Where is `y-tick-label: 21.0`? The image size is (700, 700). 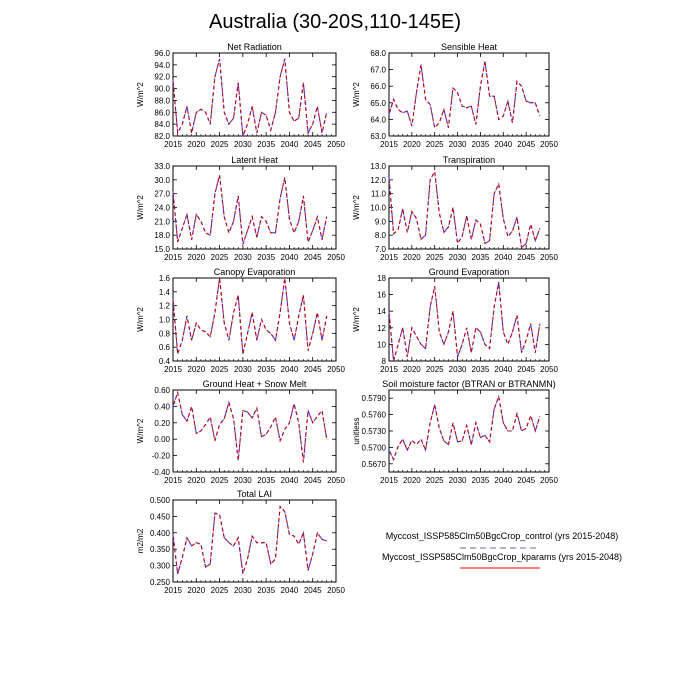 y-tick-label: 21.0 is located at coordinates (162, 221).